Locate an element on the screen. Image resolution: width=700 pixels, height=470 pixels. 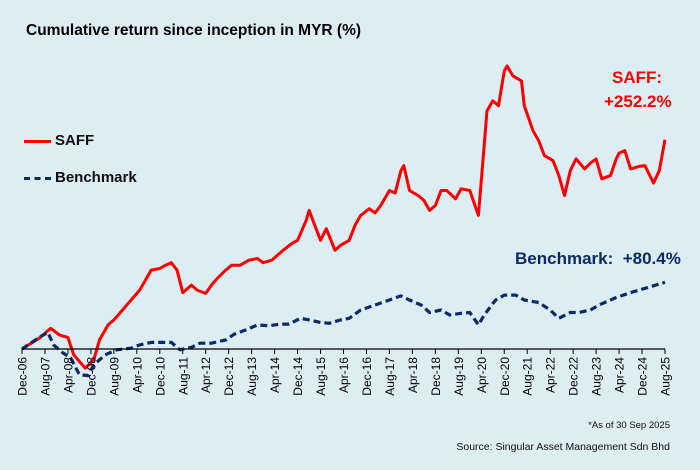
x-tick-label: Apr-22 is located at coordinates (551, 375).